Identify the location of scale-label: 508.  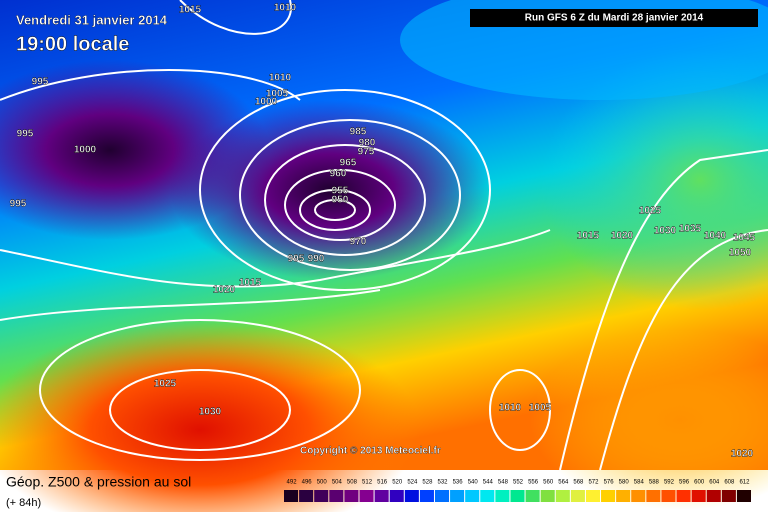
(352, 483).